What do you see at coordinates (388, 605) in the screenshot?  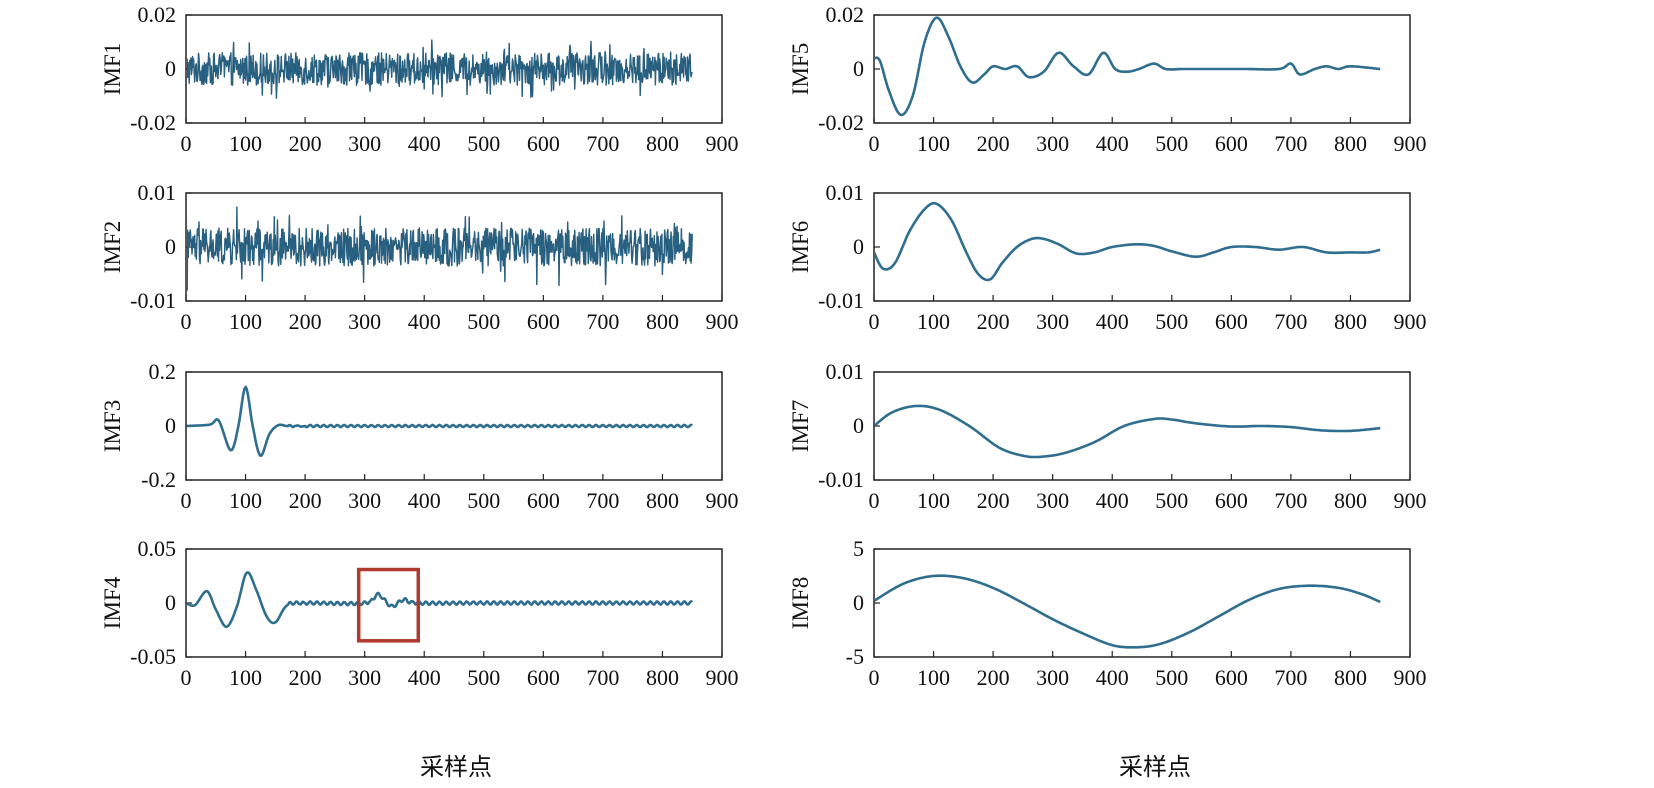 I see `highlight-box` at bounding box center [388, 605].